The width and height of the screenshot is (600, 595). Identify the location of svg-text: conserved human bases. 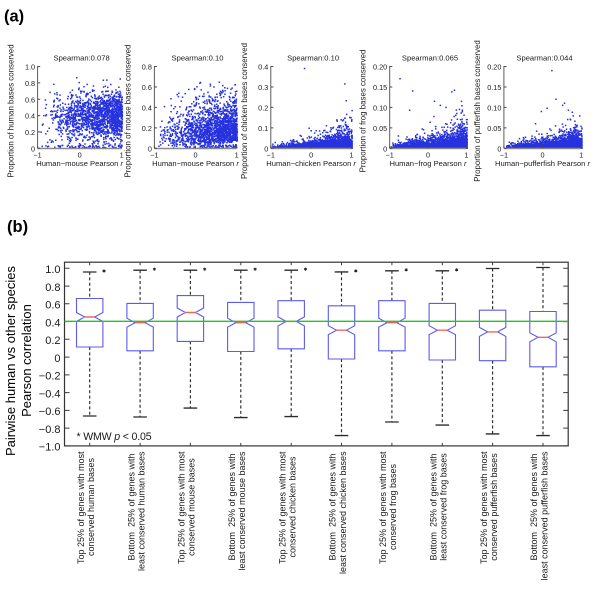
(91, 506).